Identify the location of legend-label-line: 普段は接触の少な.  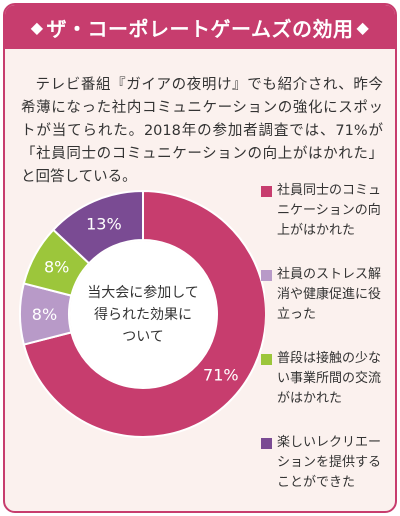
(329, 358).